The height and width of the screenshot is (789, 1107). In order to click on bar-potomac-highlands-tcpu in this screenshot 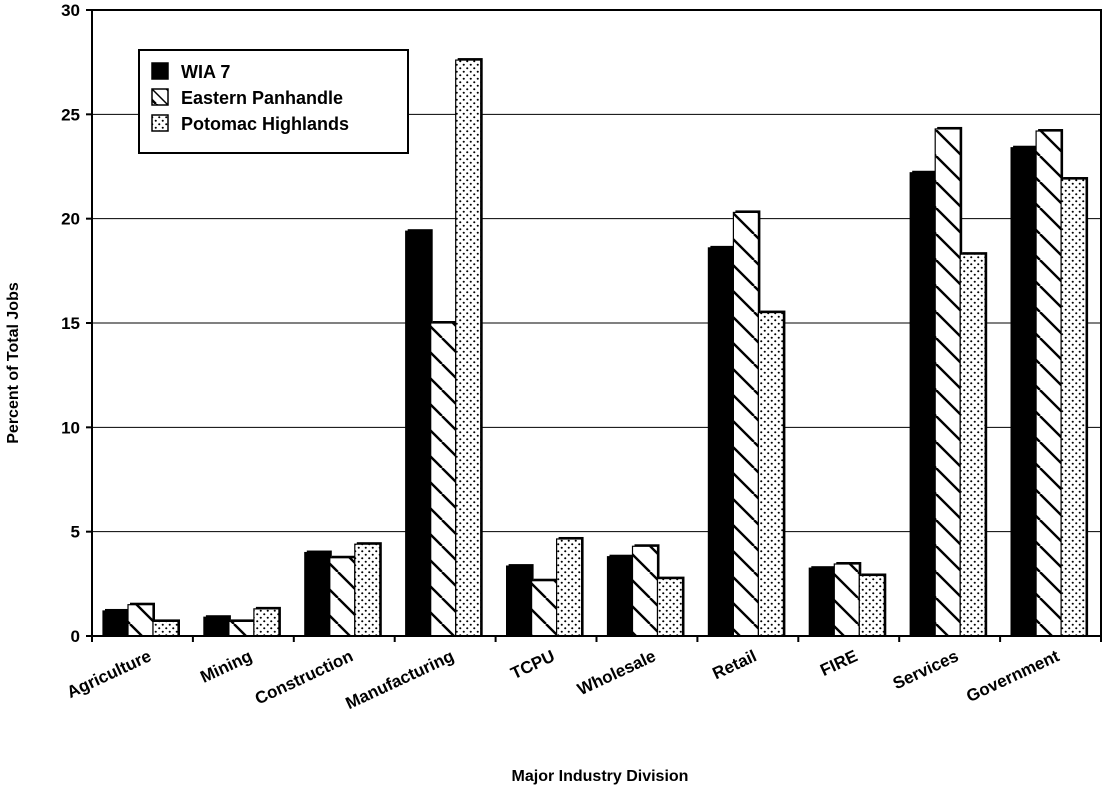, I will do `click(569, 587)`.